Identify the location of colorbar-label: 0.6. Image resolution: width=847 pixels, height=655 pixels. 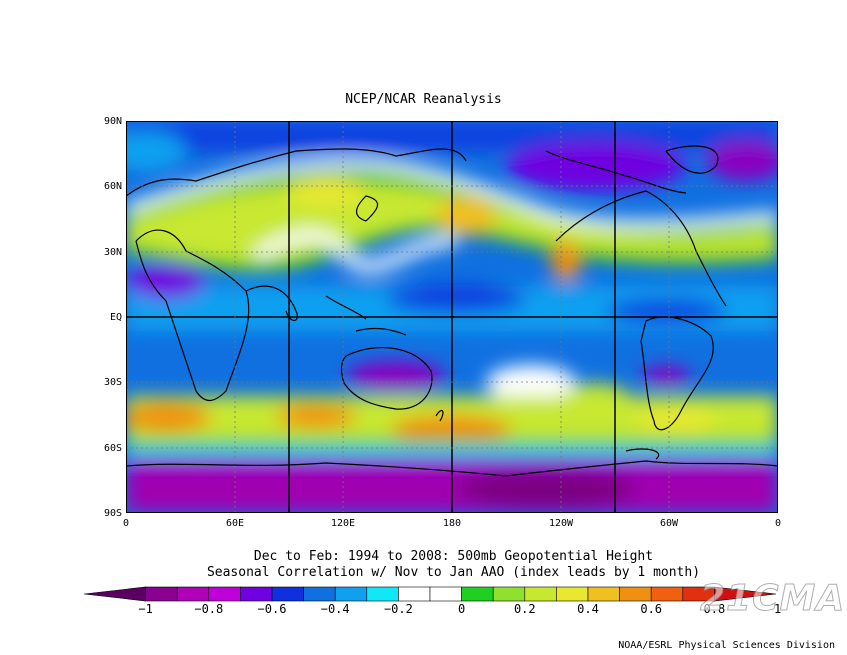
(651, 609).